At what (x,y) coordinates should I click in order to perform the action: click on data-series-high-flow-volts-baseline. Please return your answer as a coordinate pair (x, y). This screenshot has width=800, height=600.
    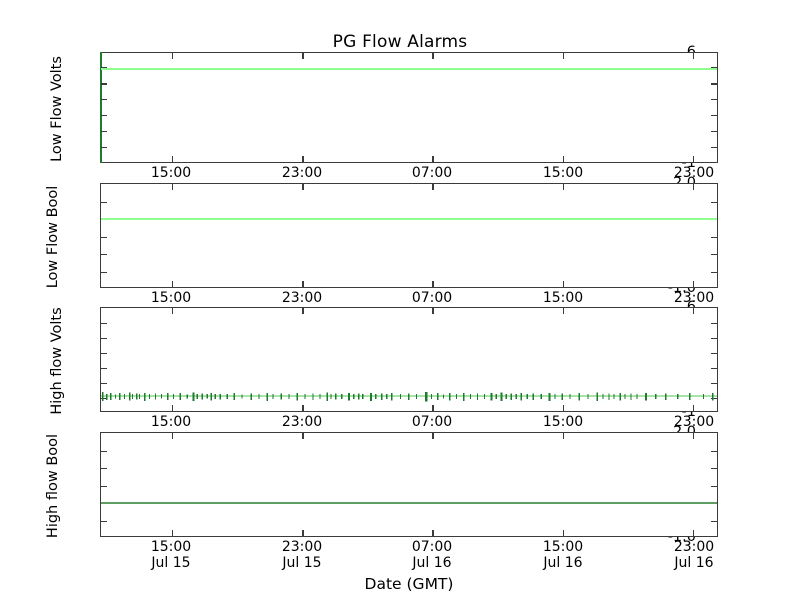
    Looking at the image, I should click on (409, 396).